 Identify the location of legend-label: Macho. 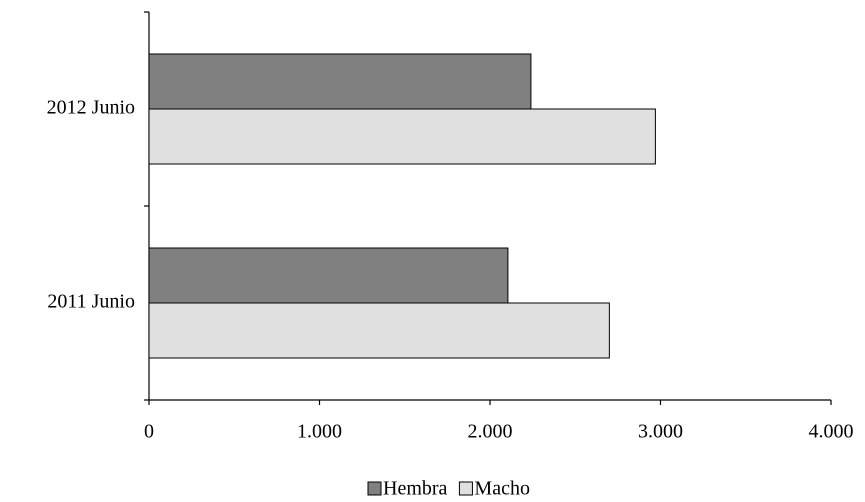
(502, 489).